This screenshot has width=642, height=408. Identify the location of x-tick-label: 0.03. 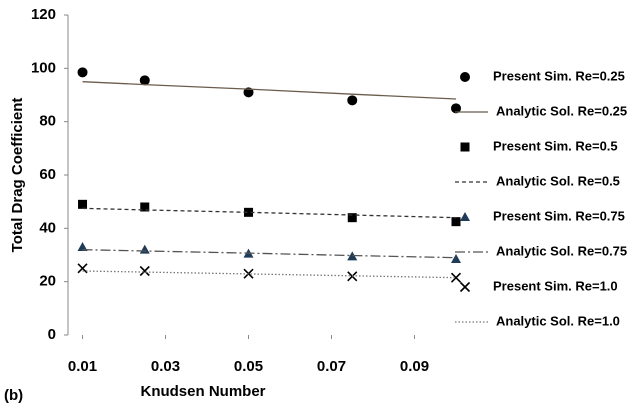
(165, 366).